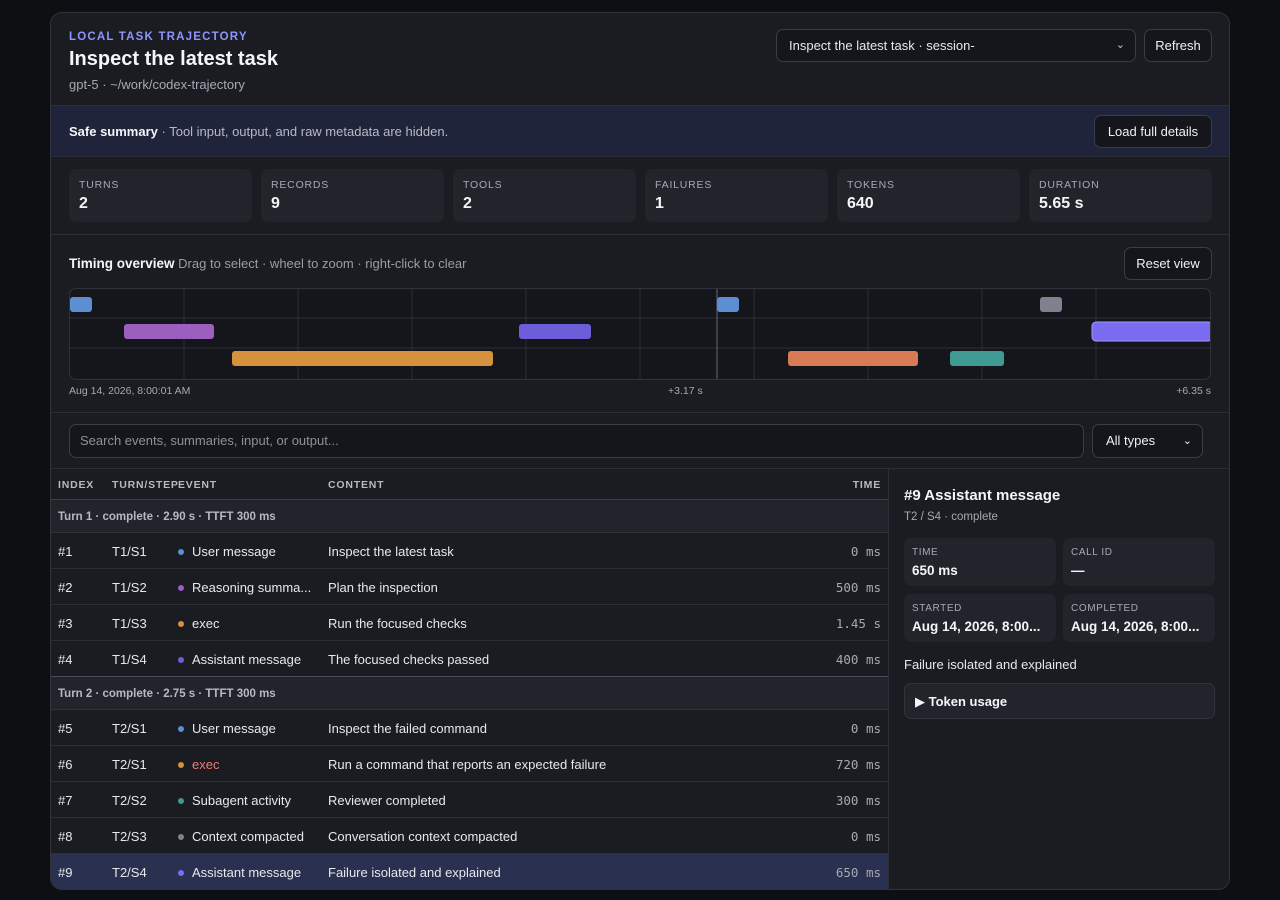 The image size is (1280, 900). I want to click on type-filter-value: All types, so click(1131, 440).